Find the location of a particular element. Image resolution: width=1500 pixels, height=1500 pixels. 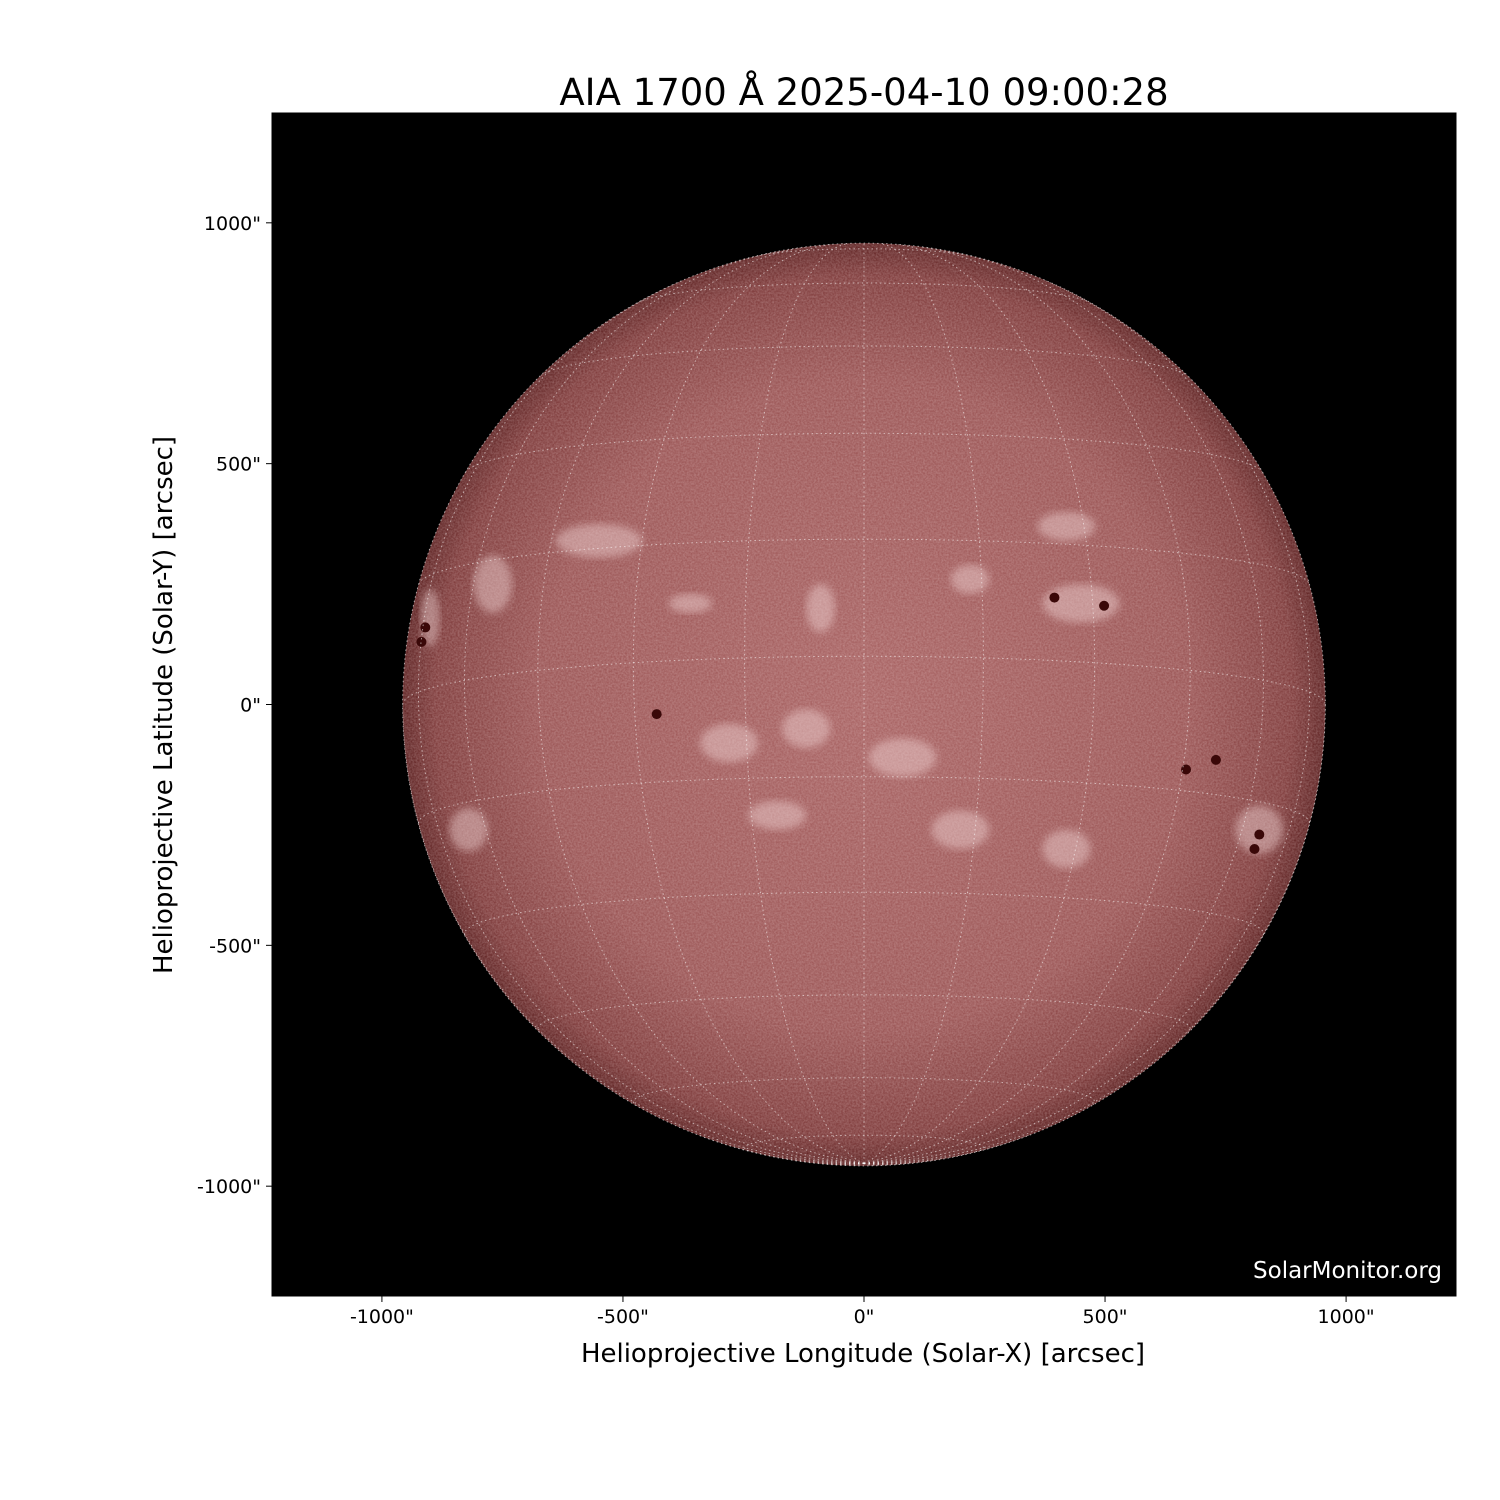

y-tick-label: -500" is located at coordinates (235, 946).